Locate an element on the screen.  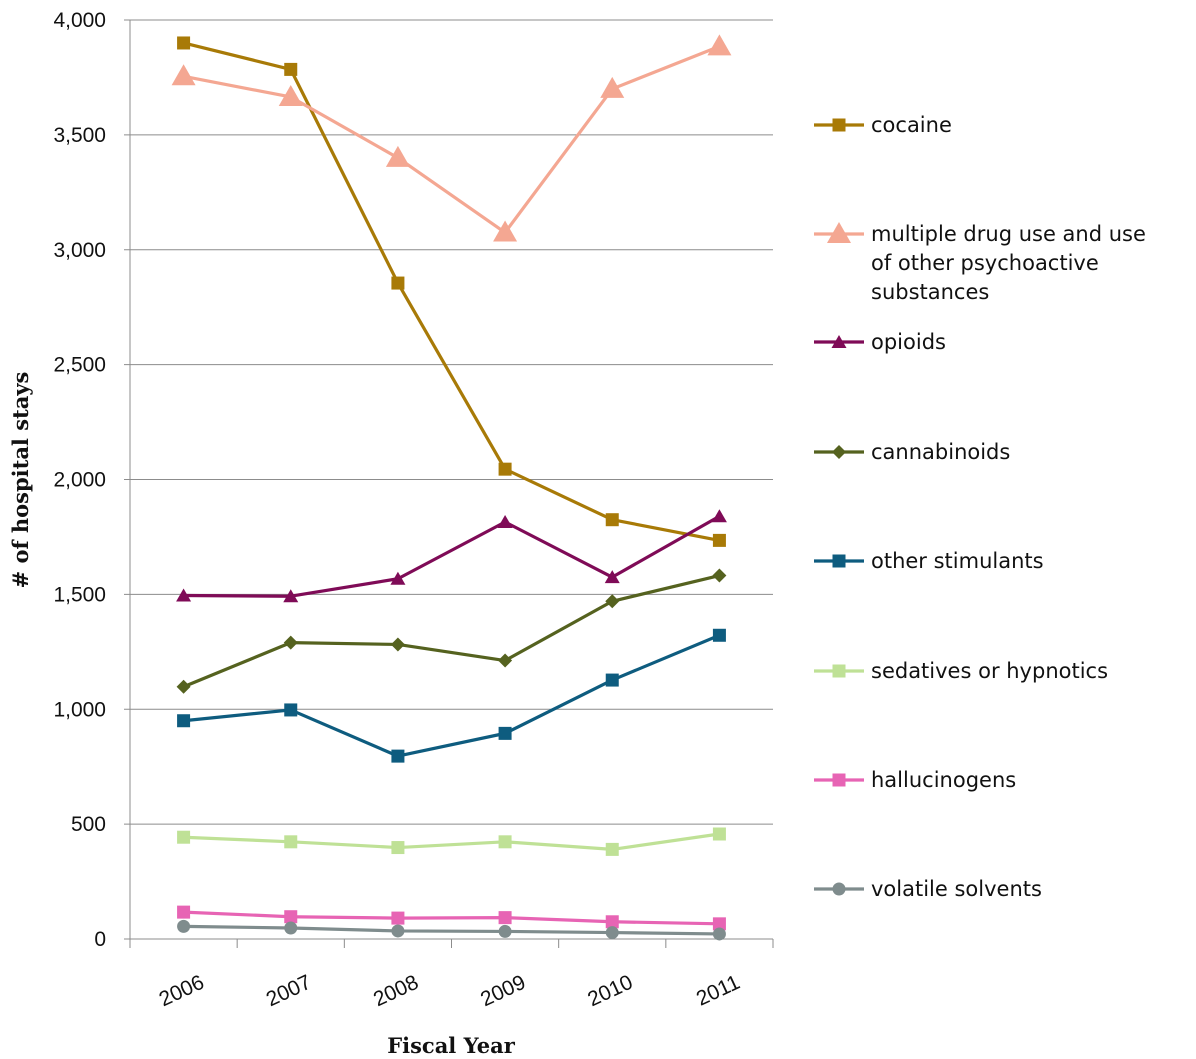
x-axis-title: Fiscal Year is located at coordinates (451, 1045).